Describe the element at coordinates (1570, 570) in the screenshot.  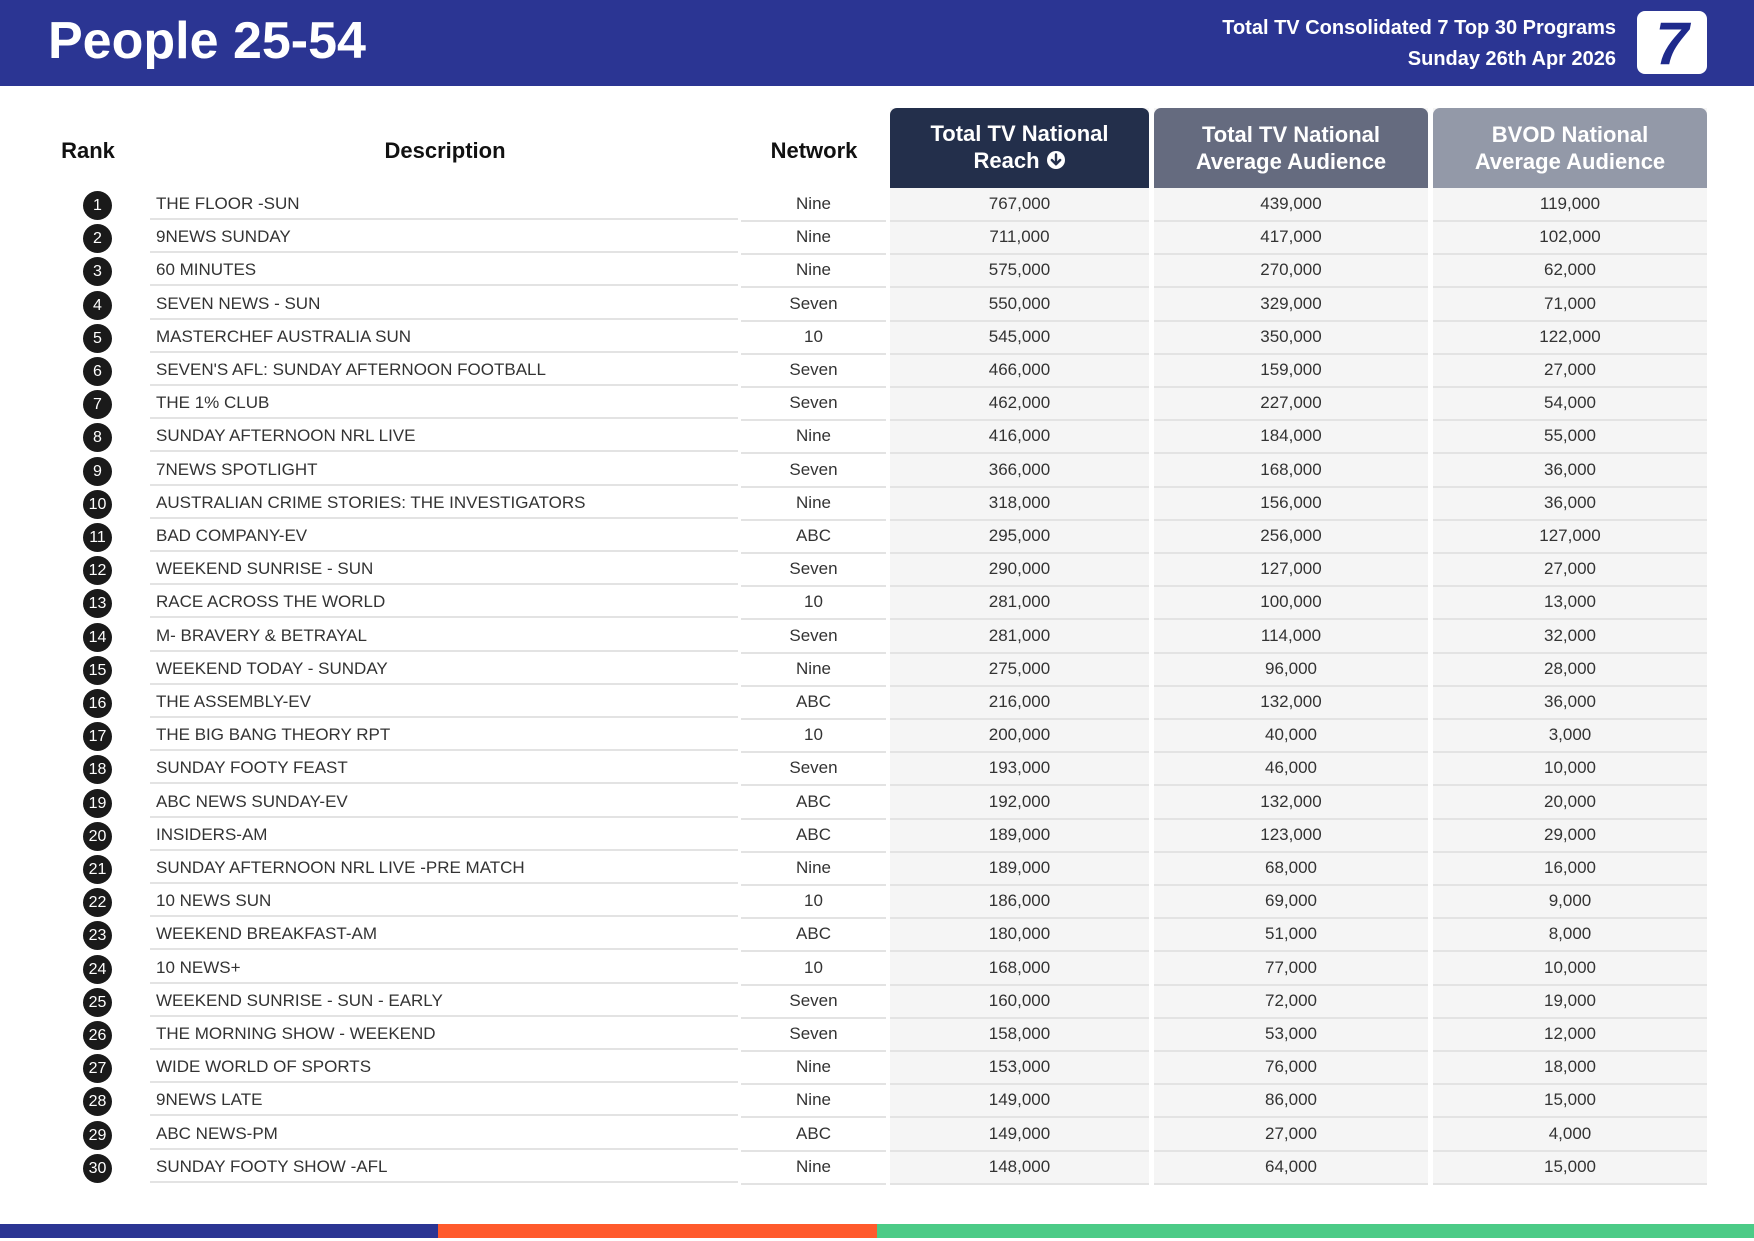
I see `bvod-audience-cell: 27,000` at that location.